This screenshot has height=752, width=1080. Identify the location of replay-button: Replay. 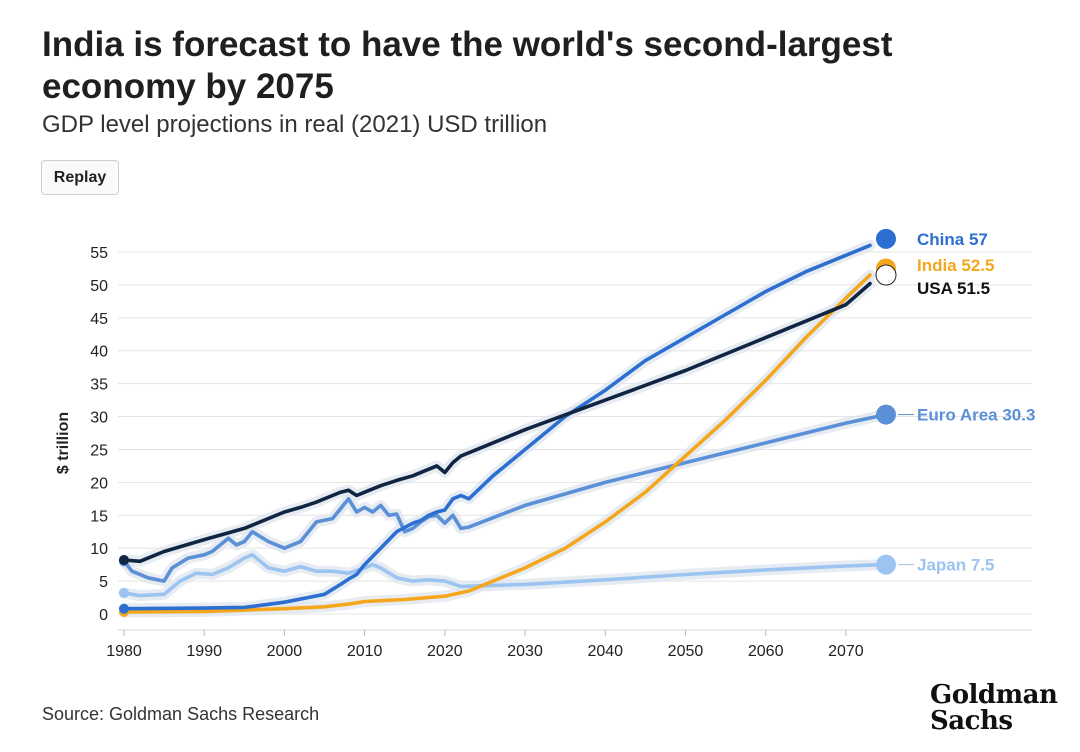
(80, 177).